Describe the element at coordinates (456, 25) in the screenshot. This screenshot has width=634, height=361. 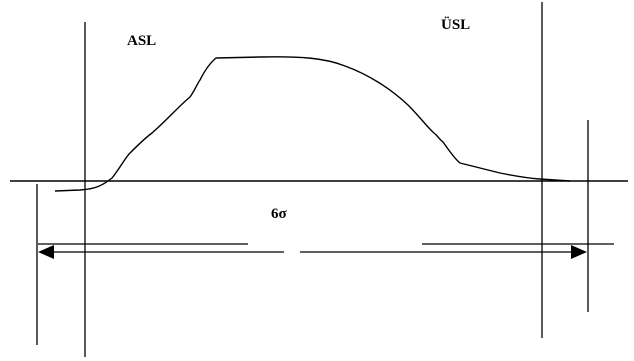
I see `upper-spec-limit-label: ÜSL` at that location.